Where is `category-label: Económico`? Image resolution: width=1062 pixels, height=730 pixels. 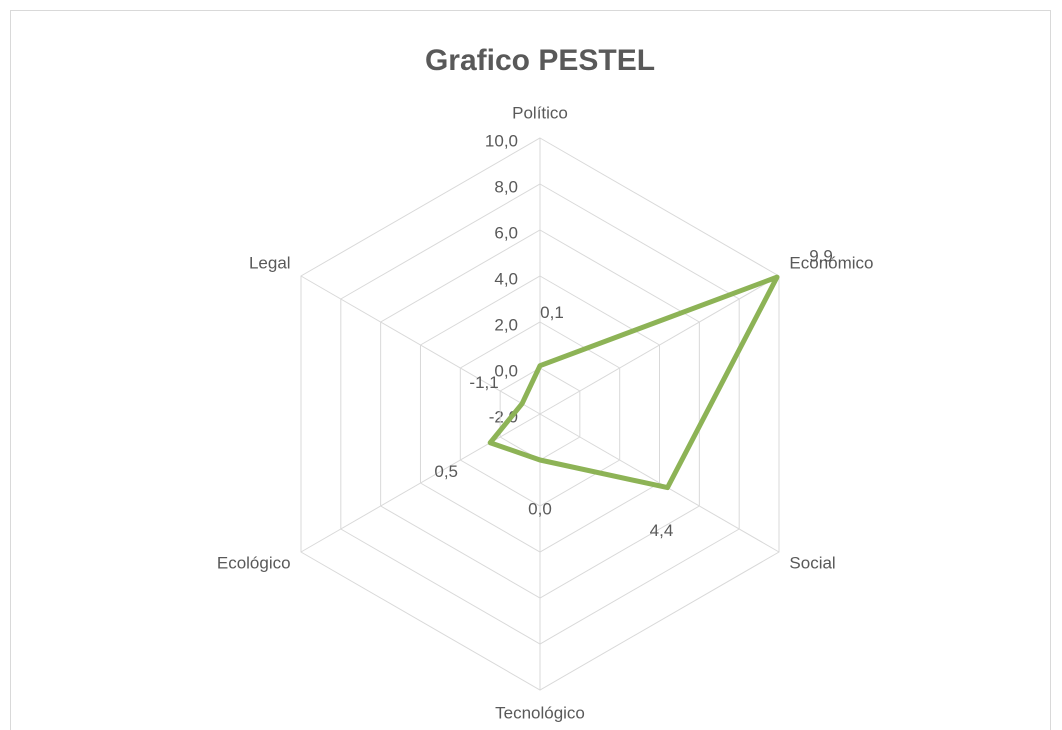 category-label: Económico is located at coordinates (831, 262).